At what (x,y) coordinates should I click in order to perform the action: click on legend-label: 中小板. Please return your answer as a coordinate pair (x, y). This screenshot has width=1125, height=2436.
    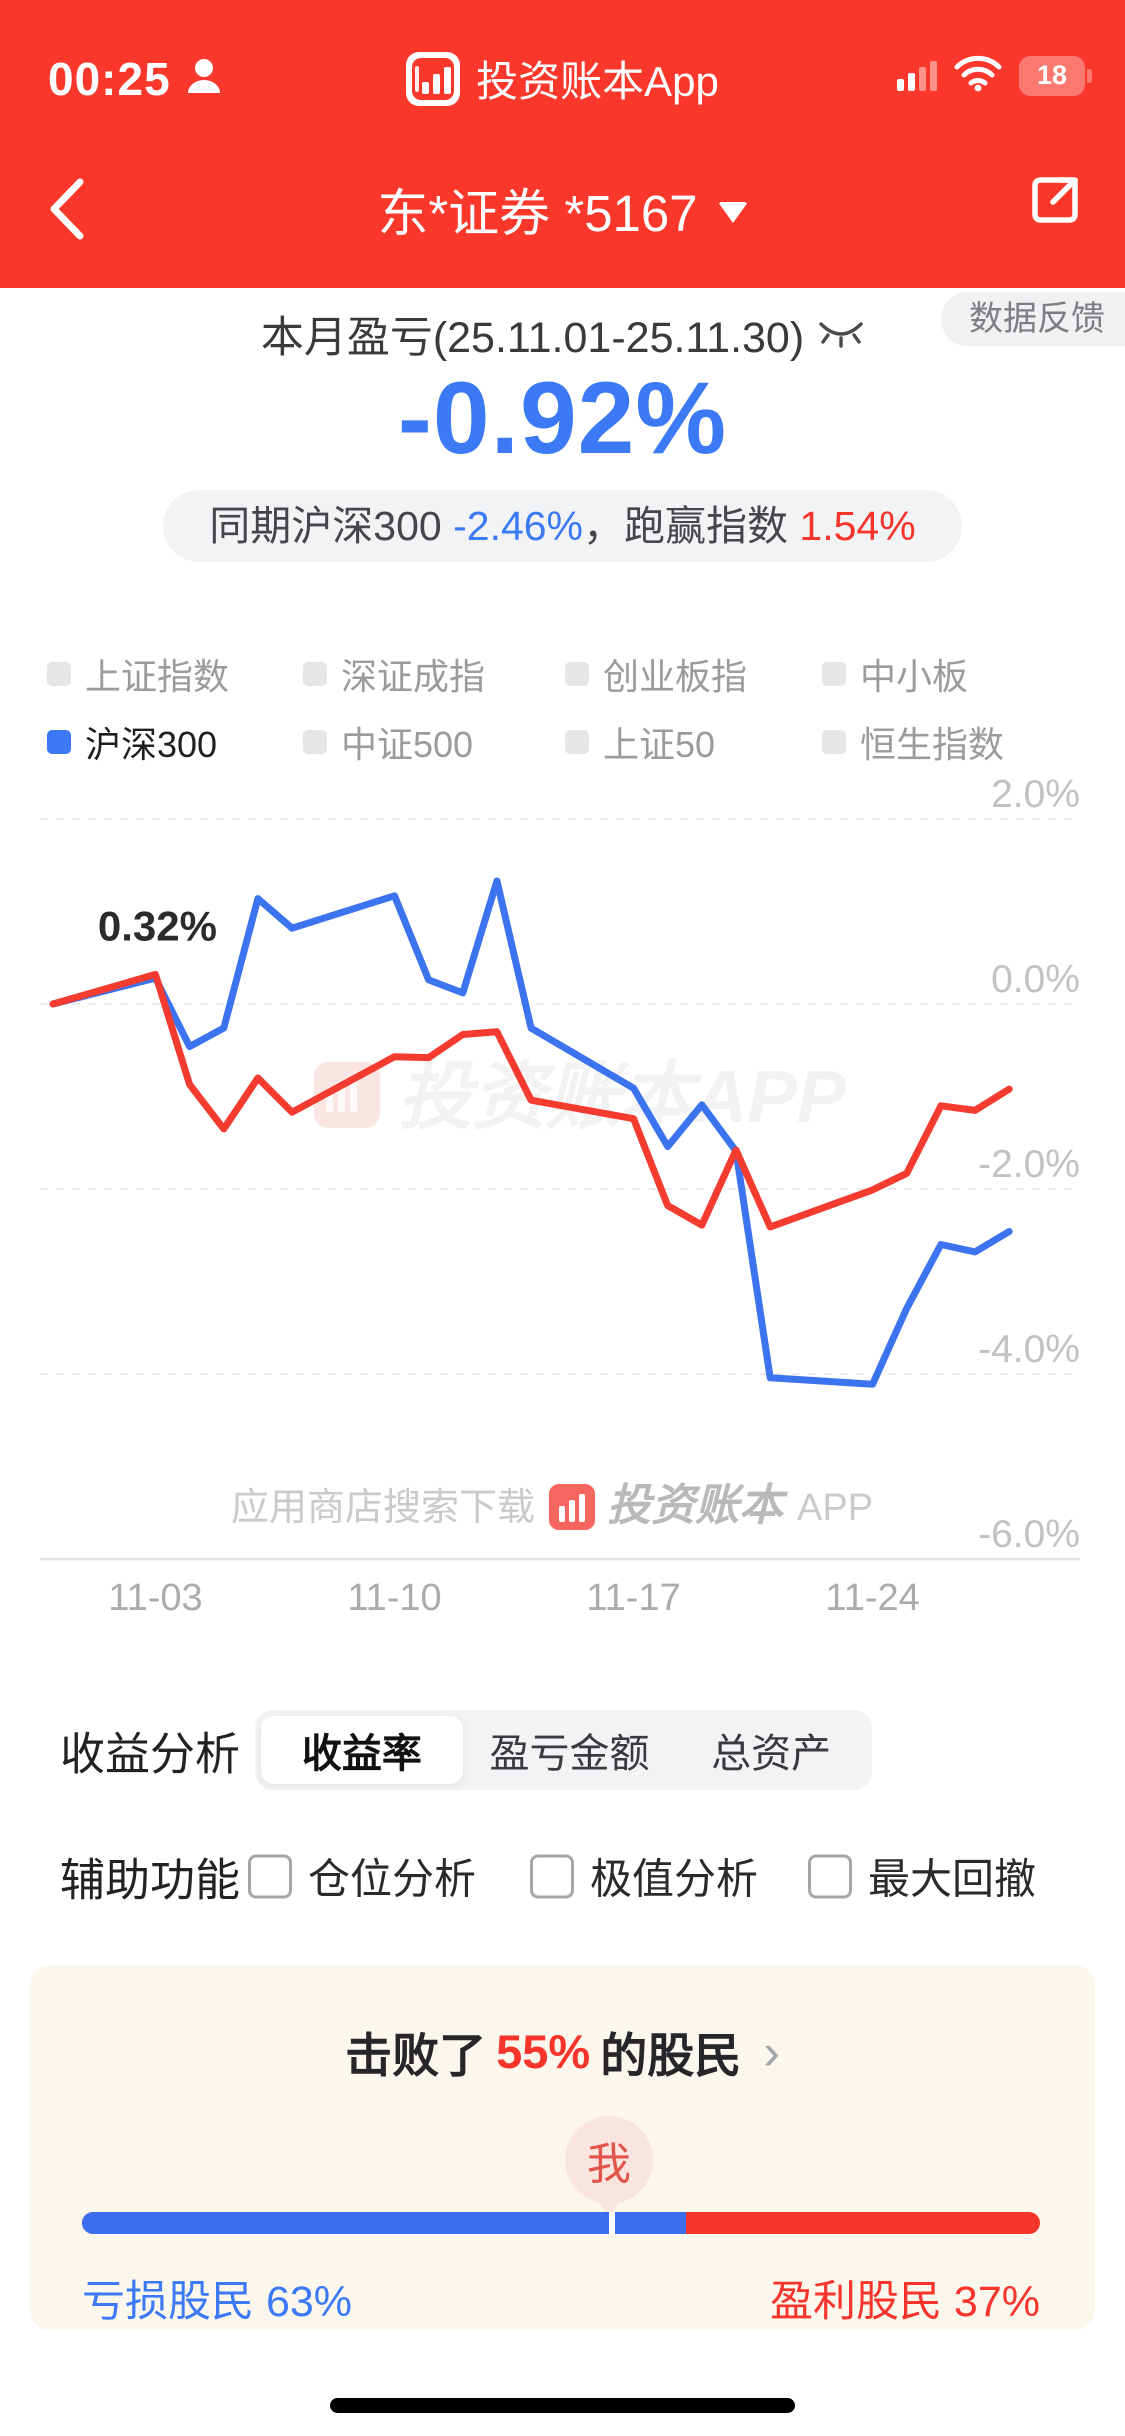
    Looking at the image, I should click on (914, 676).